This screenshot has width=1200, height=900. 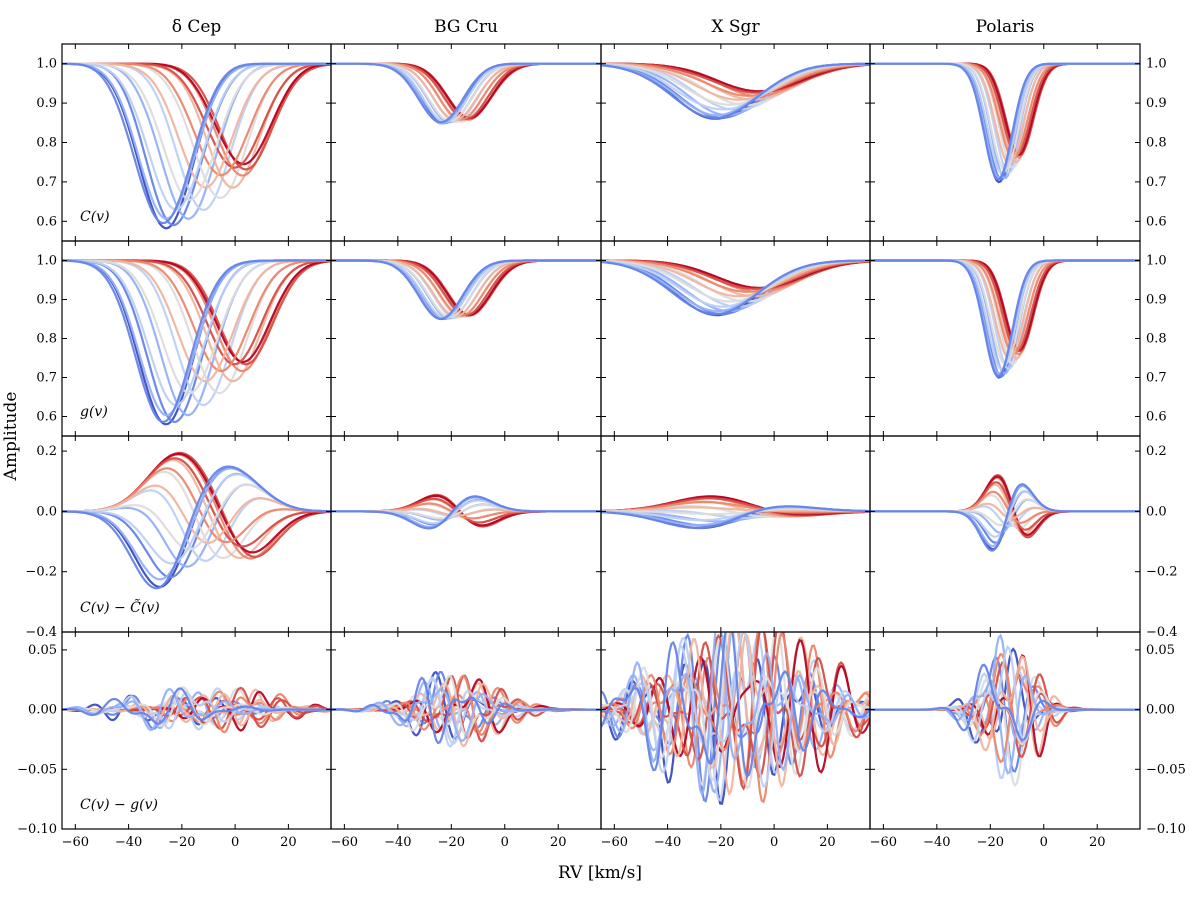 I want to click on x-axis-title: RV [km/s], so click(x=600, y=873).